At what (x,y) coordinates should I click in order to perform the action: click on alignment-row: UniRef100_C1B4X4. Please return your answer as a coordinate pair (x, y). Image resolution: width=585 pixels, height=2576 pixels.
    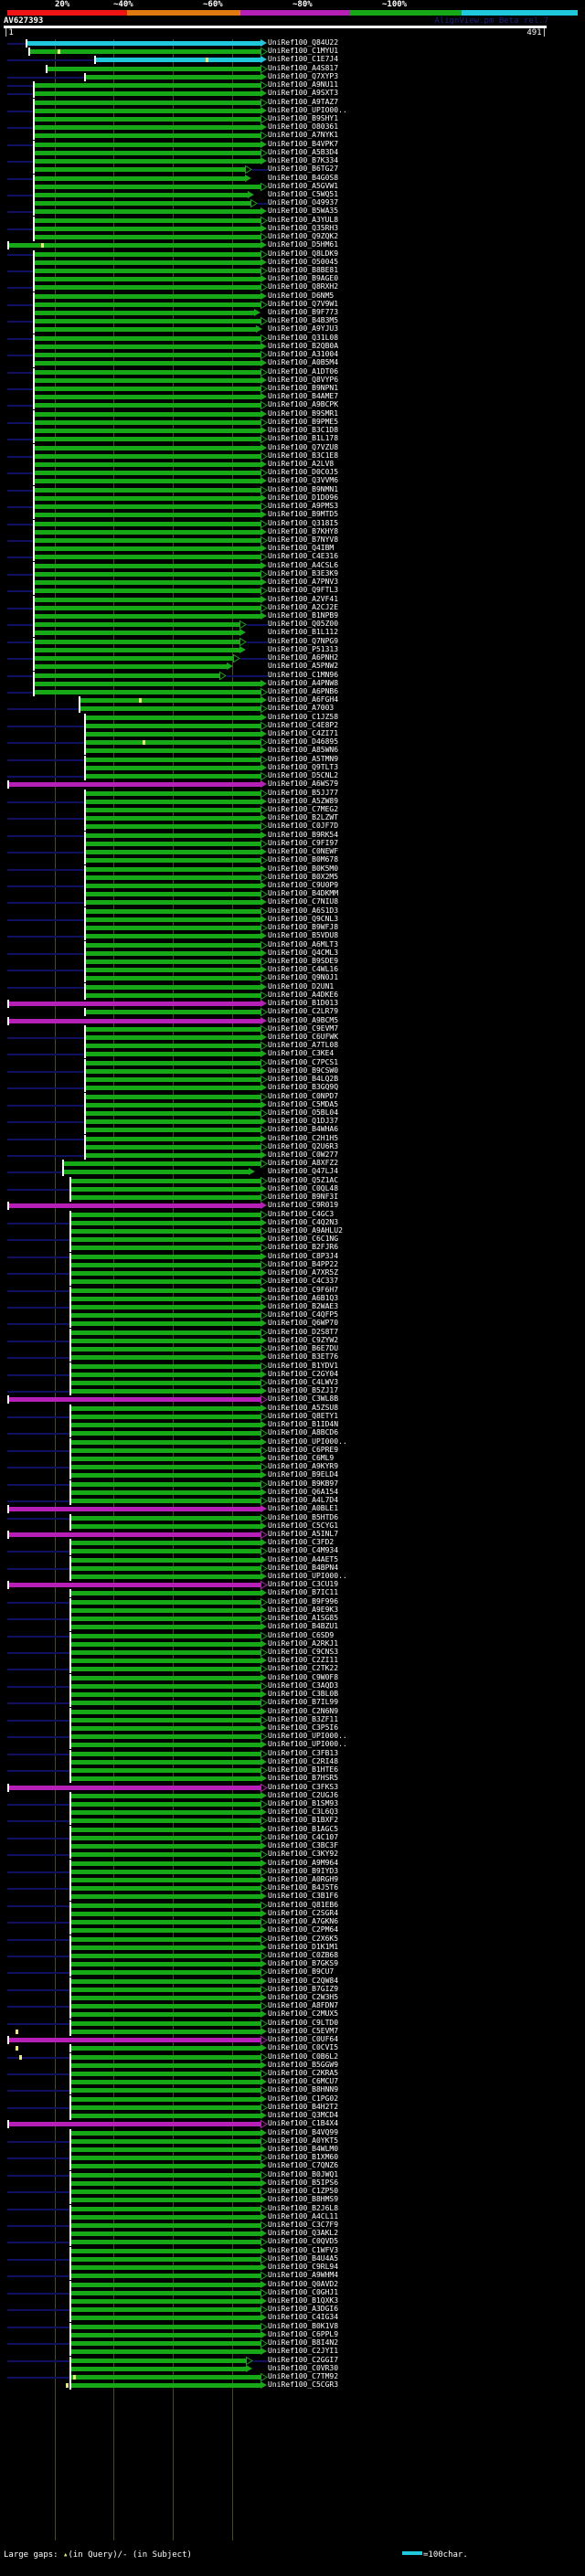
    Looking at the image, I should click on (293, 2124).